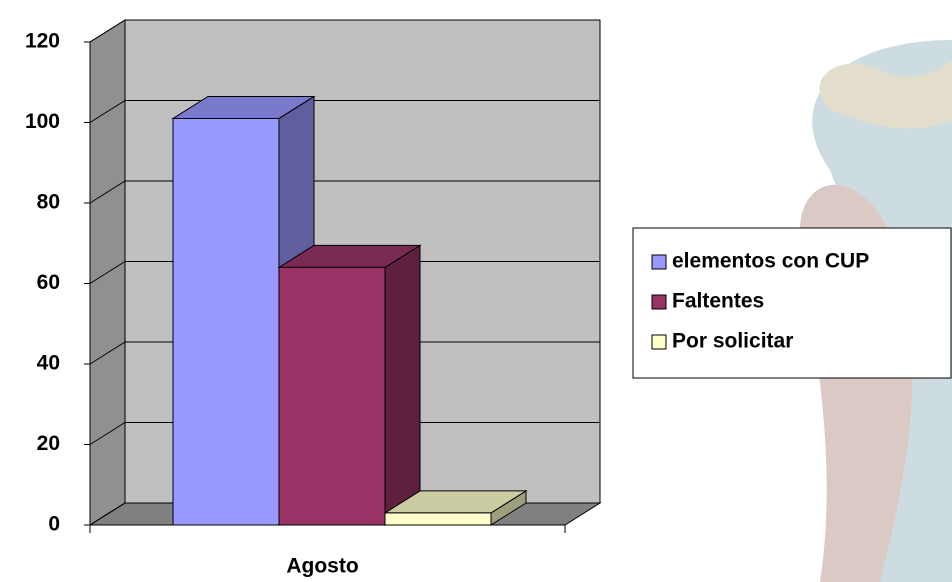 The width and height of the screenshot is (952, 582). I want to click on y-tick-label: 0, so click(54, 524).